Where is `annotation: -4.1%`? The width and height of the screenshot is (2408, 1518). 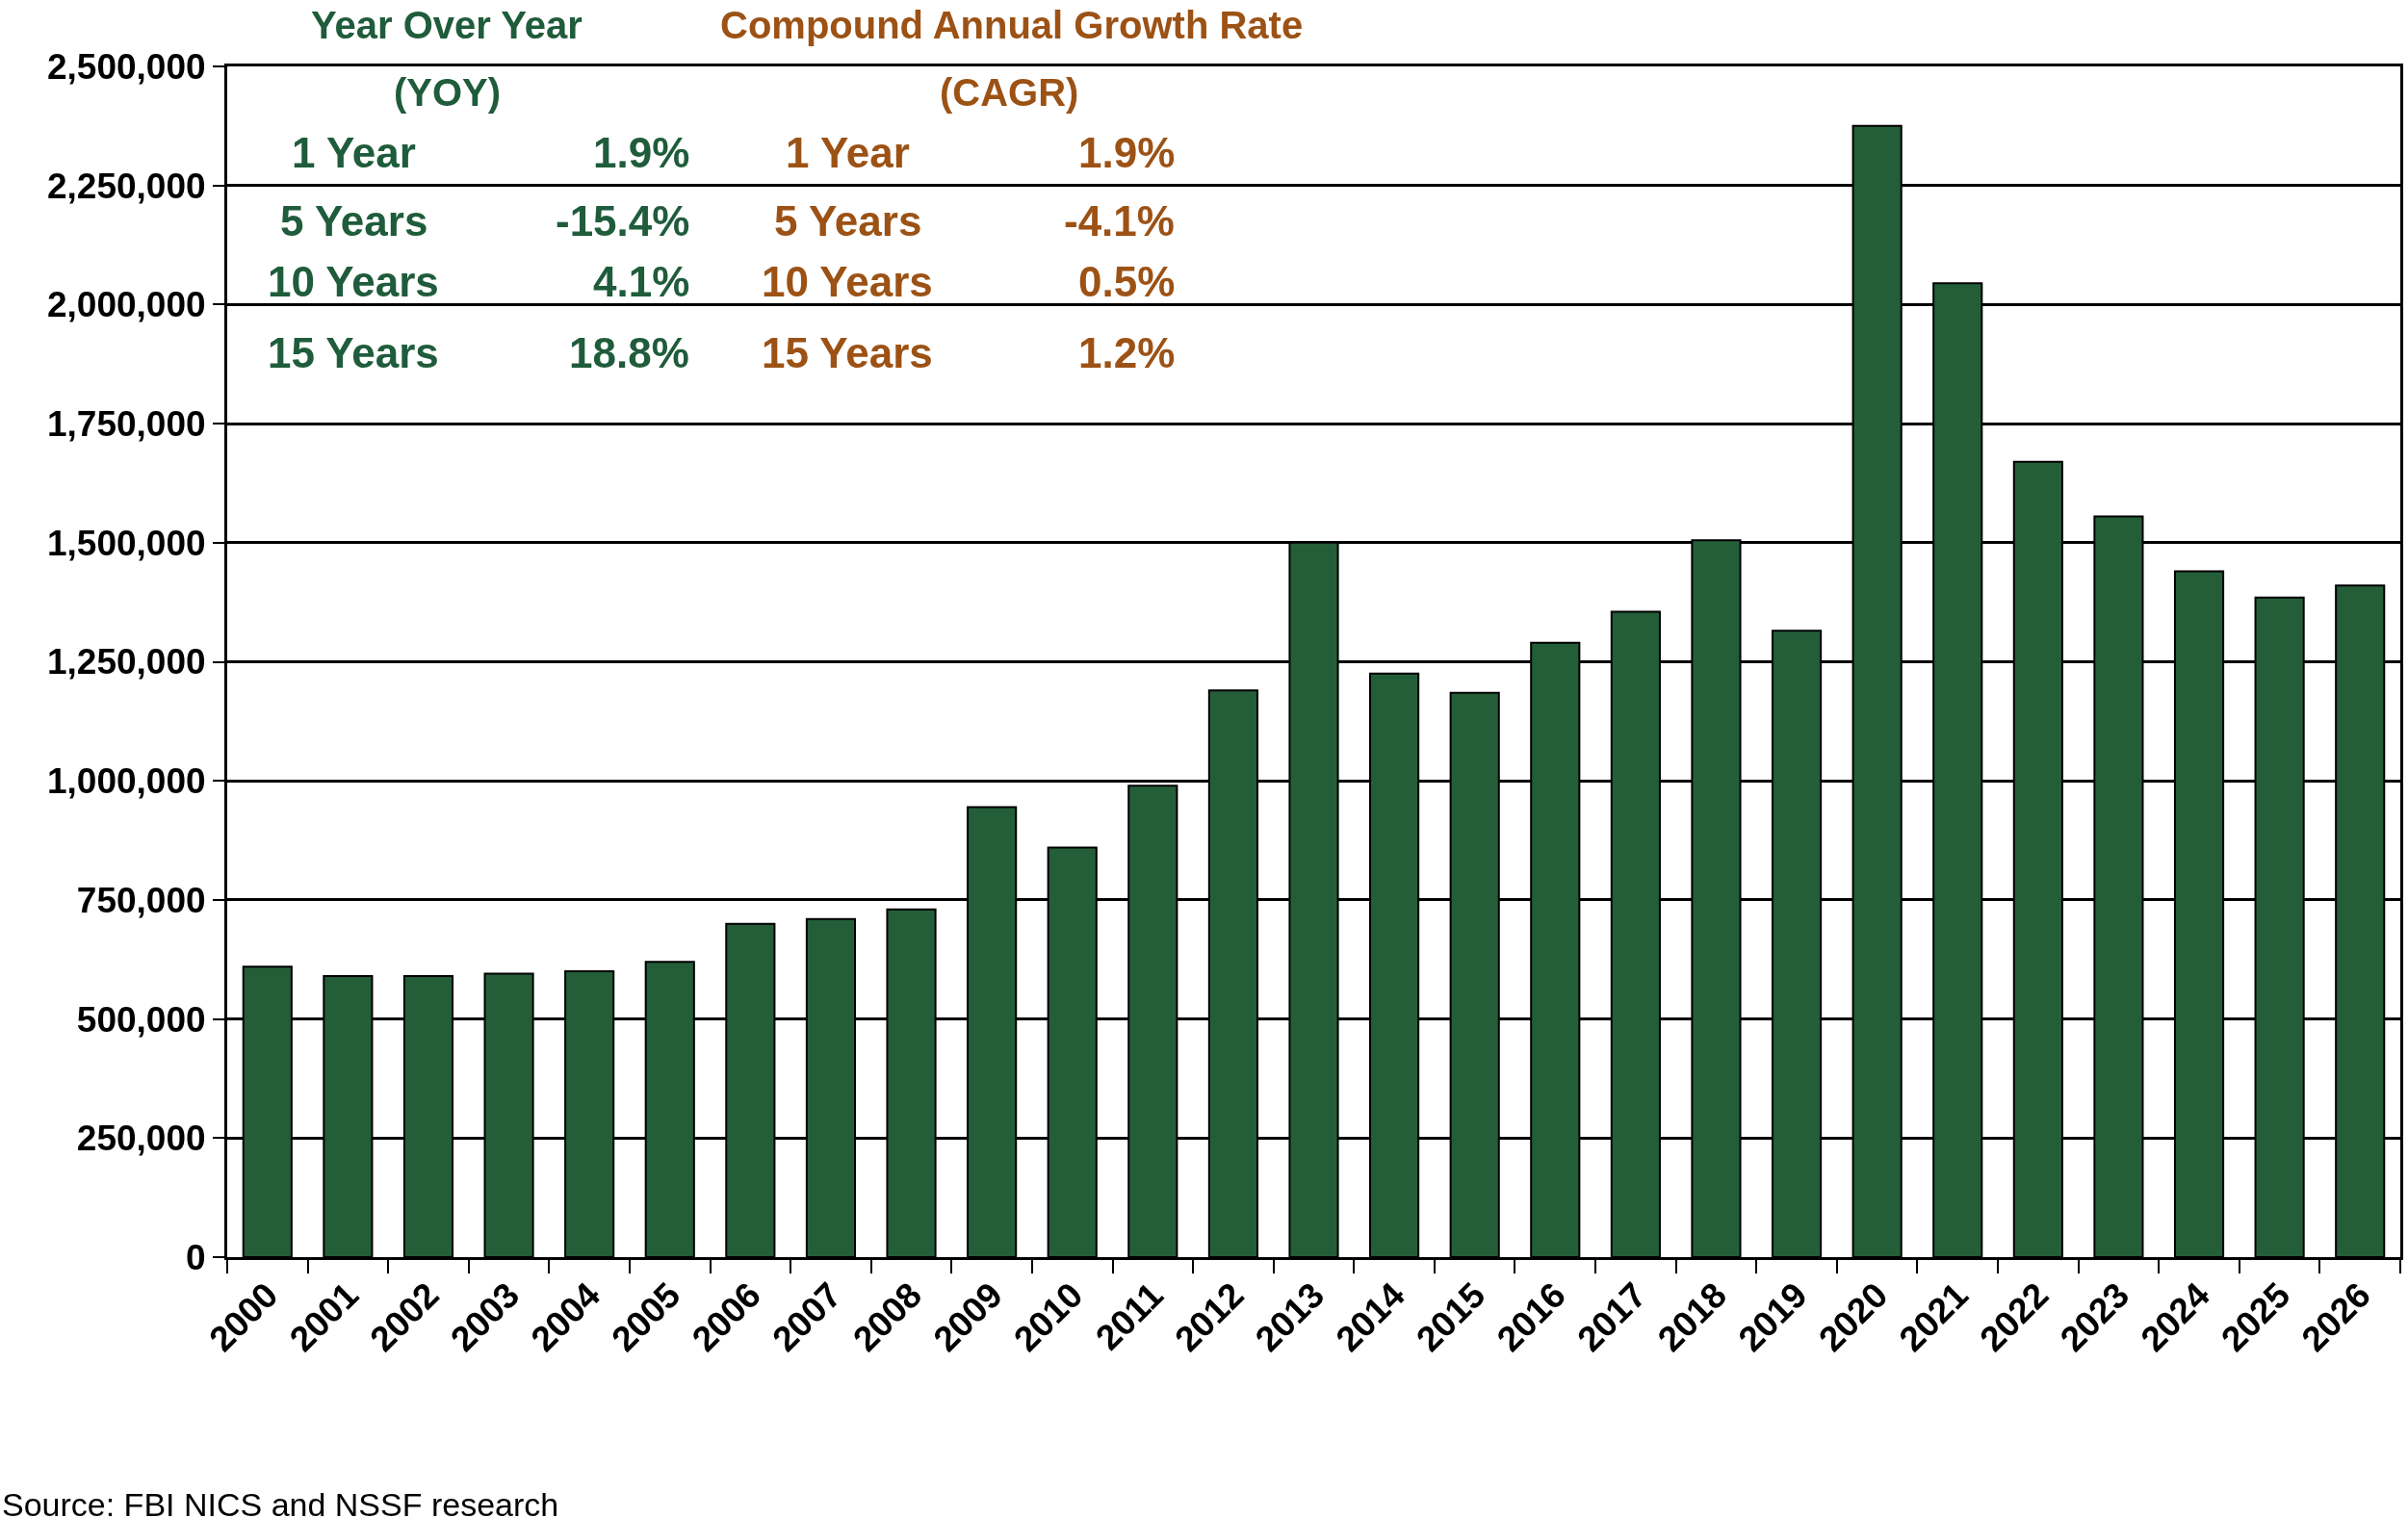 annotation: -4.1% is located at coordinates (1119, 220).